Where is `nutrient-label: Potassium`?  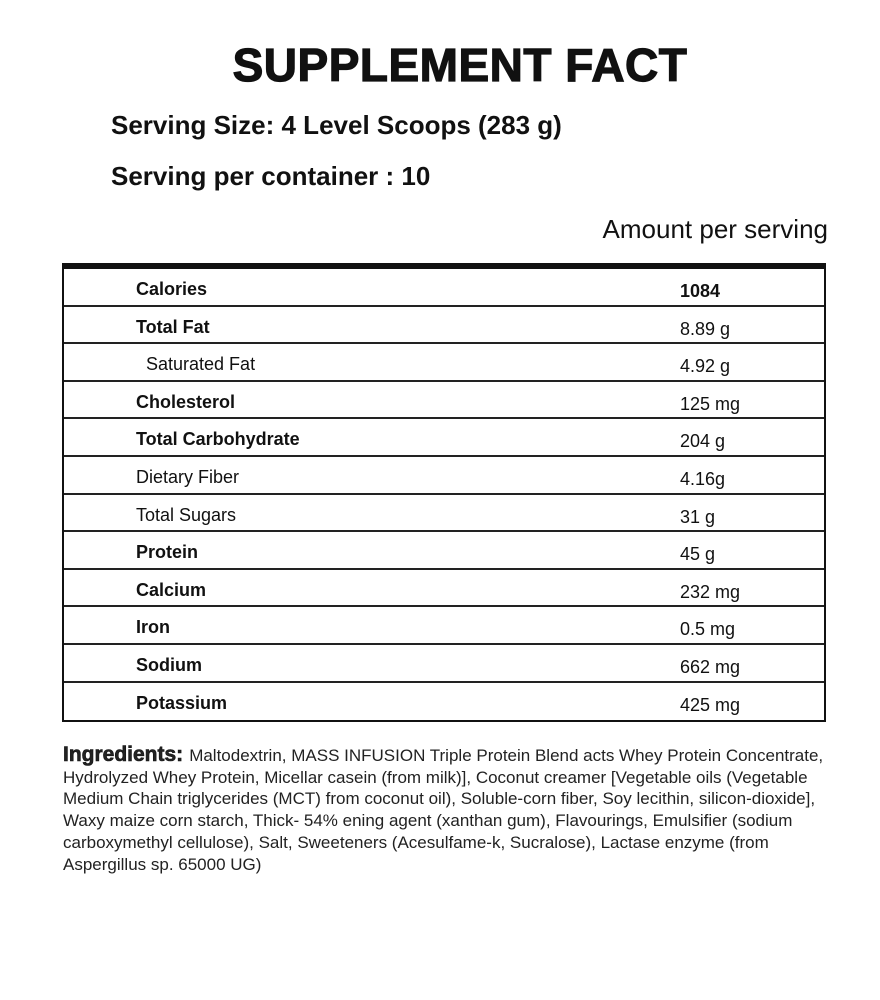
nutrient-label: Potassium is located at coordinates (182, 702).